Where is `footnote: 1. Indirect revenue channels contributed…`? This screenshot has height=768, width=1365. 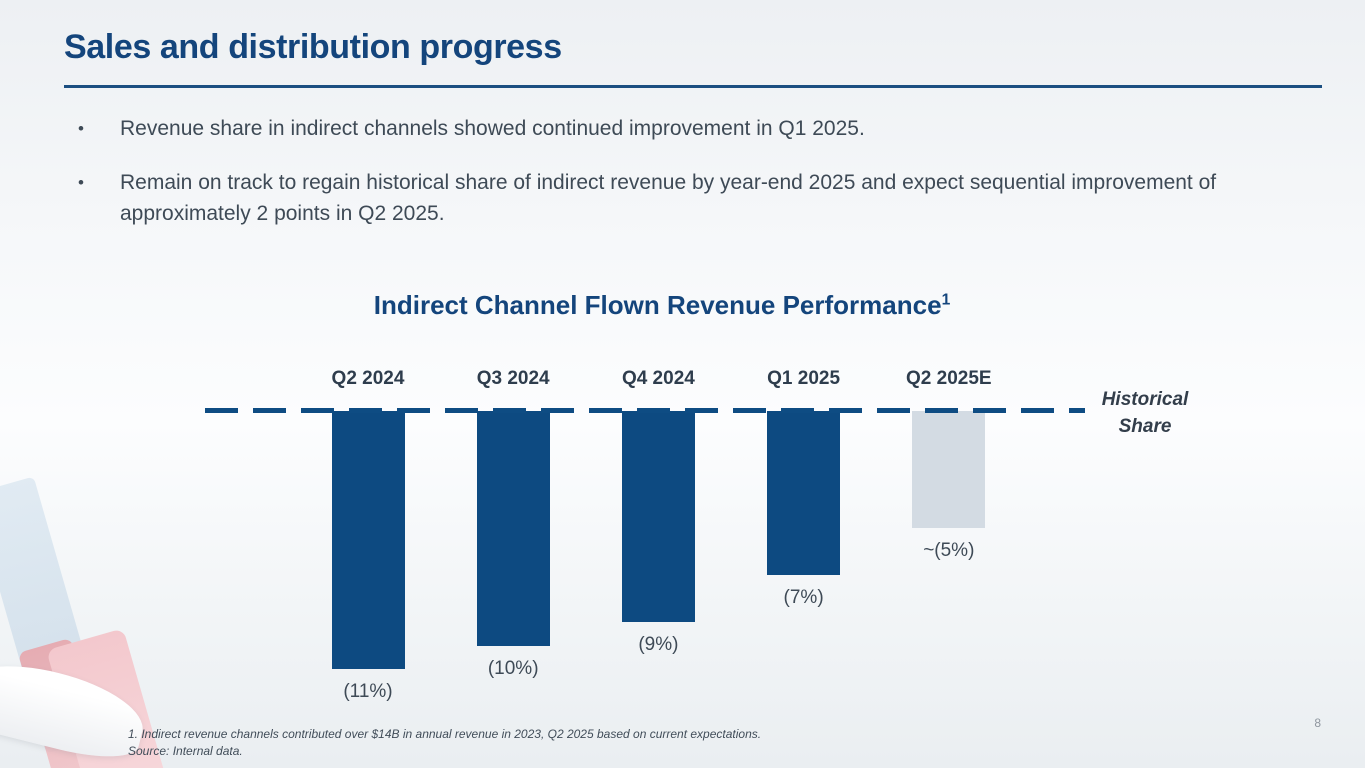 footnote: 1. Indirect revenue channels contributed… is located at coordinates (444, 743).